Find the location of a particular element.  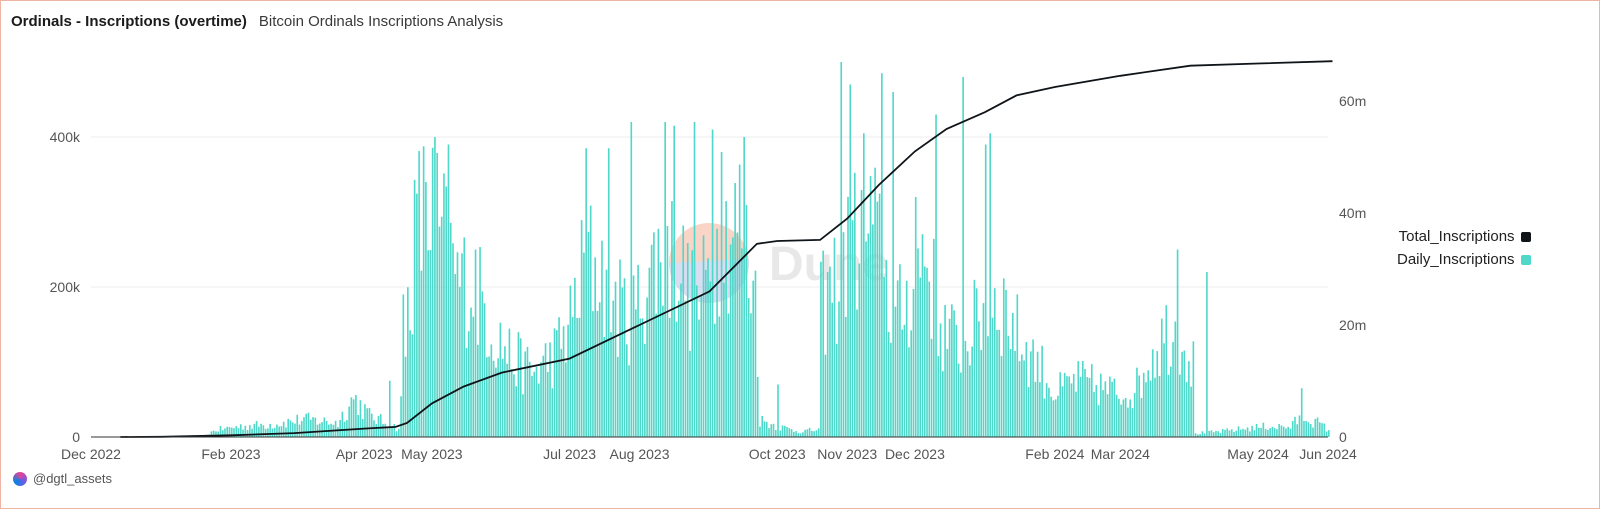

footer: @dgtl_assets is located at coordinates (62, 478).